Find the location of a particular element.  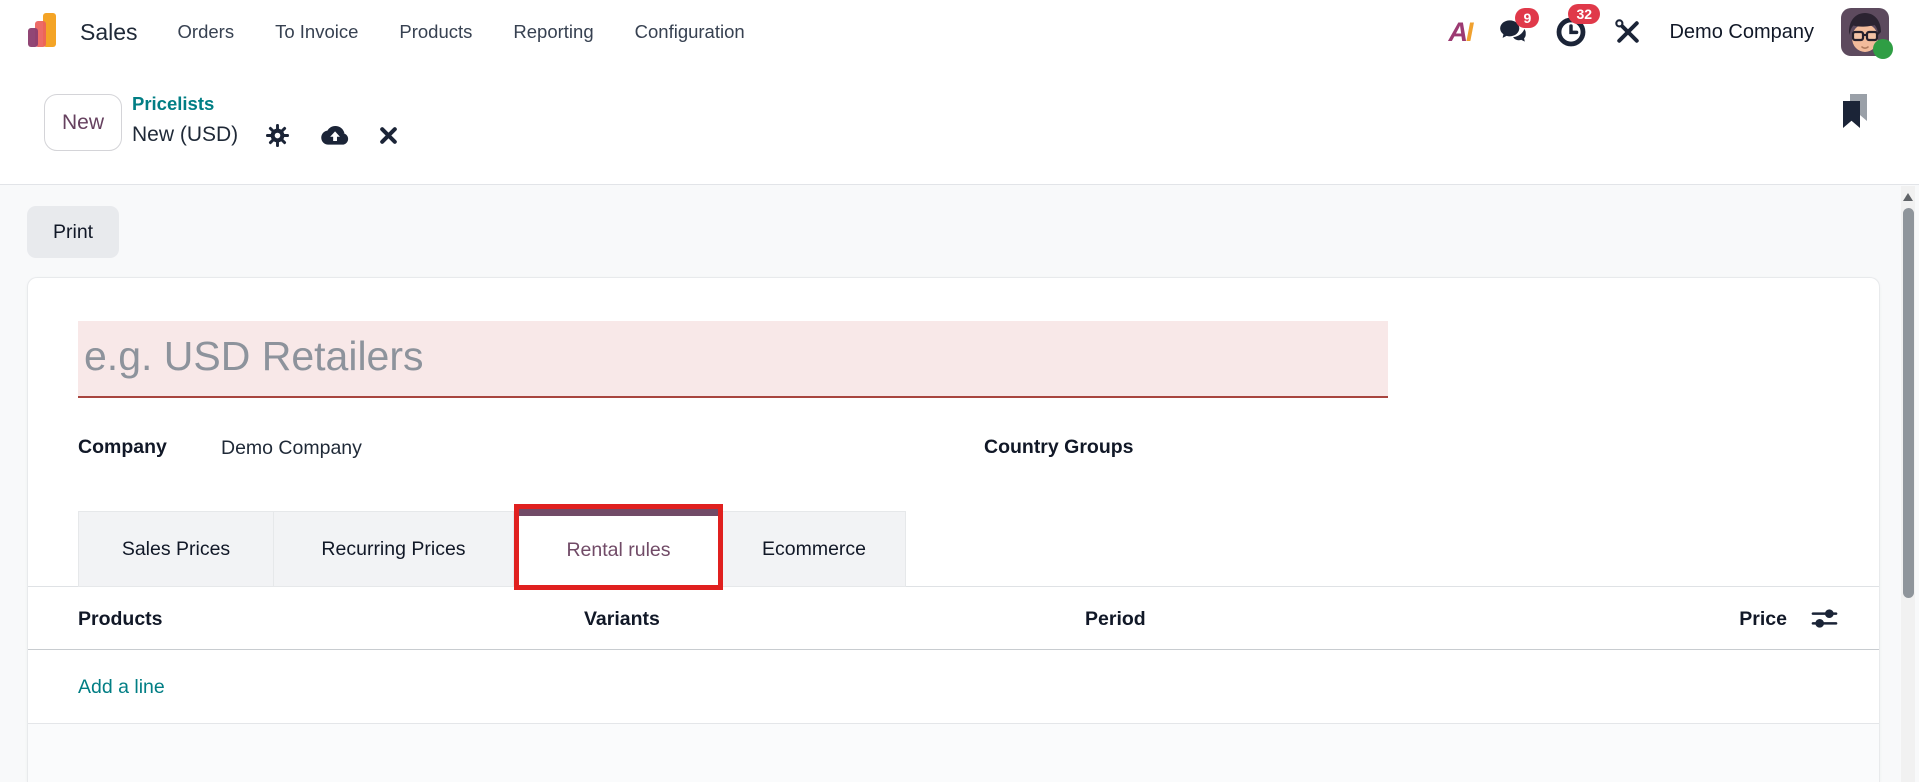

menu-reporting: Reporting is located at coordinates (553, 31).